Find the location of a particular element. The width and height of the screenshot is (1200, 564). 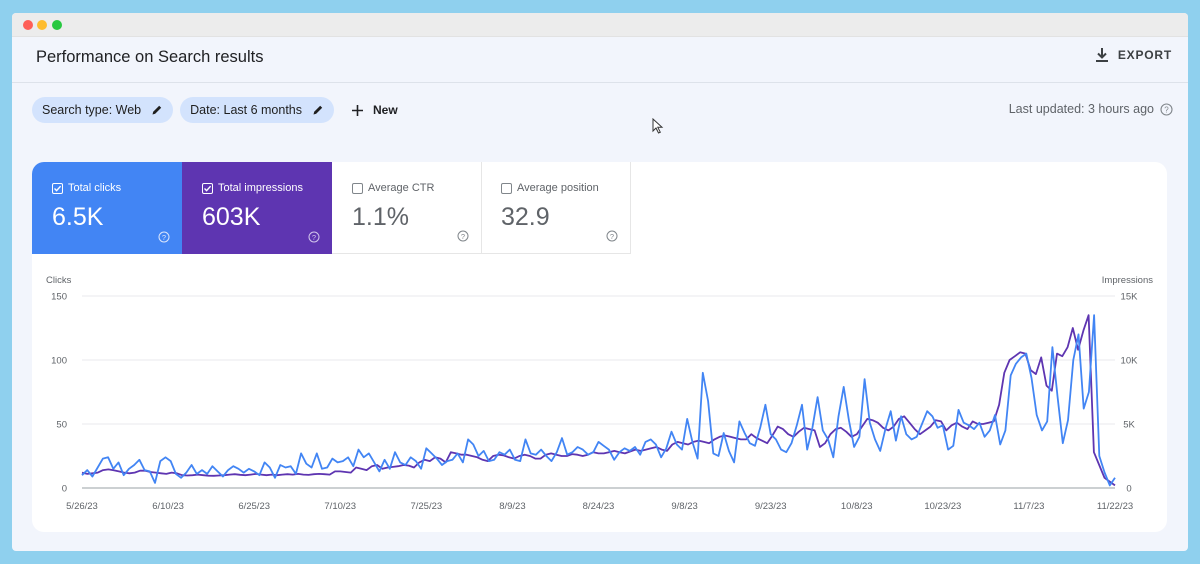

metric-tile-average-position: Average position 32.9 ? is located at coordinates (556, 208).